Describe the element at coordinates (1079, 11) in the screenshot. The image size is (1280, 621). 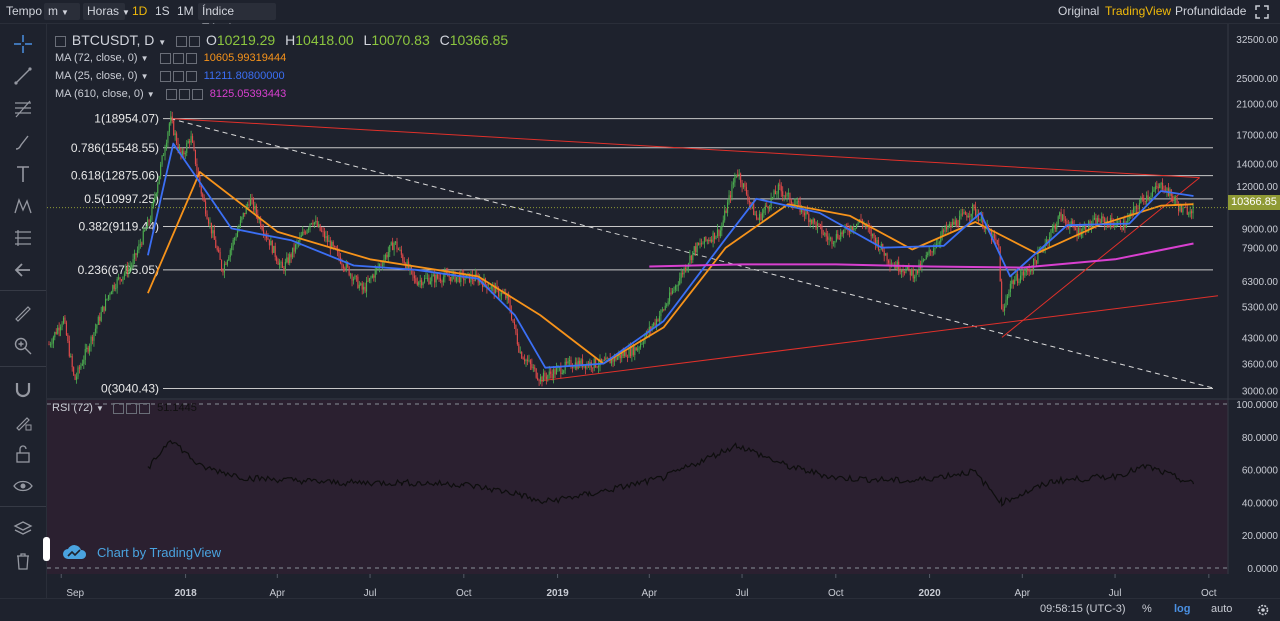
I see `view-original-button: Original` at that location.